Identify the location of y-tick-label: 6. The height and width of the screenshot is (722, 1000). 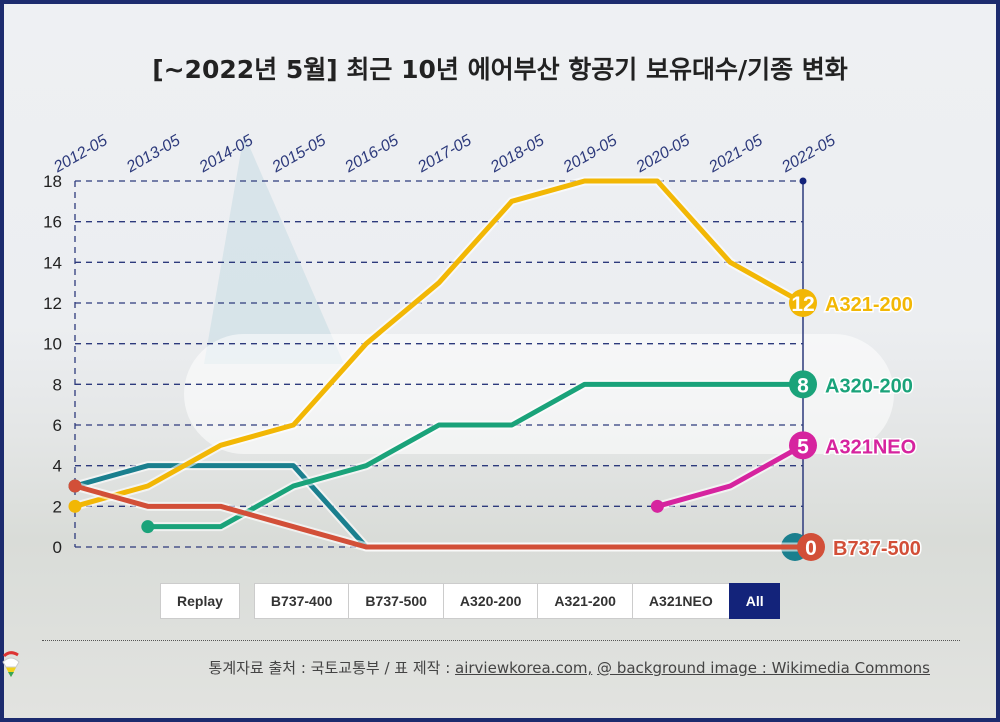
(57, 425).